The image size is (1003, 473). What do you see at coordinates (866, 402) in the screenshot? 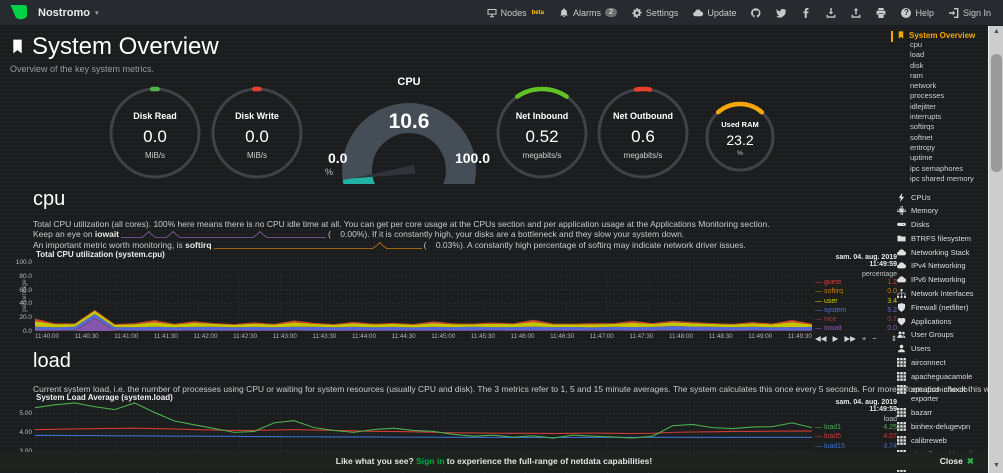
I see `load-legend-date: sam. 04. aug. 2019` at bounding box center [866, 402].